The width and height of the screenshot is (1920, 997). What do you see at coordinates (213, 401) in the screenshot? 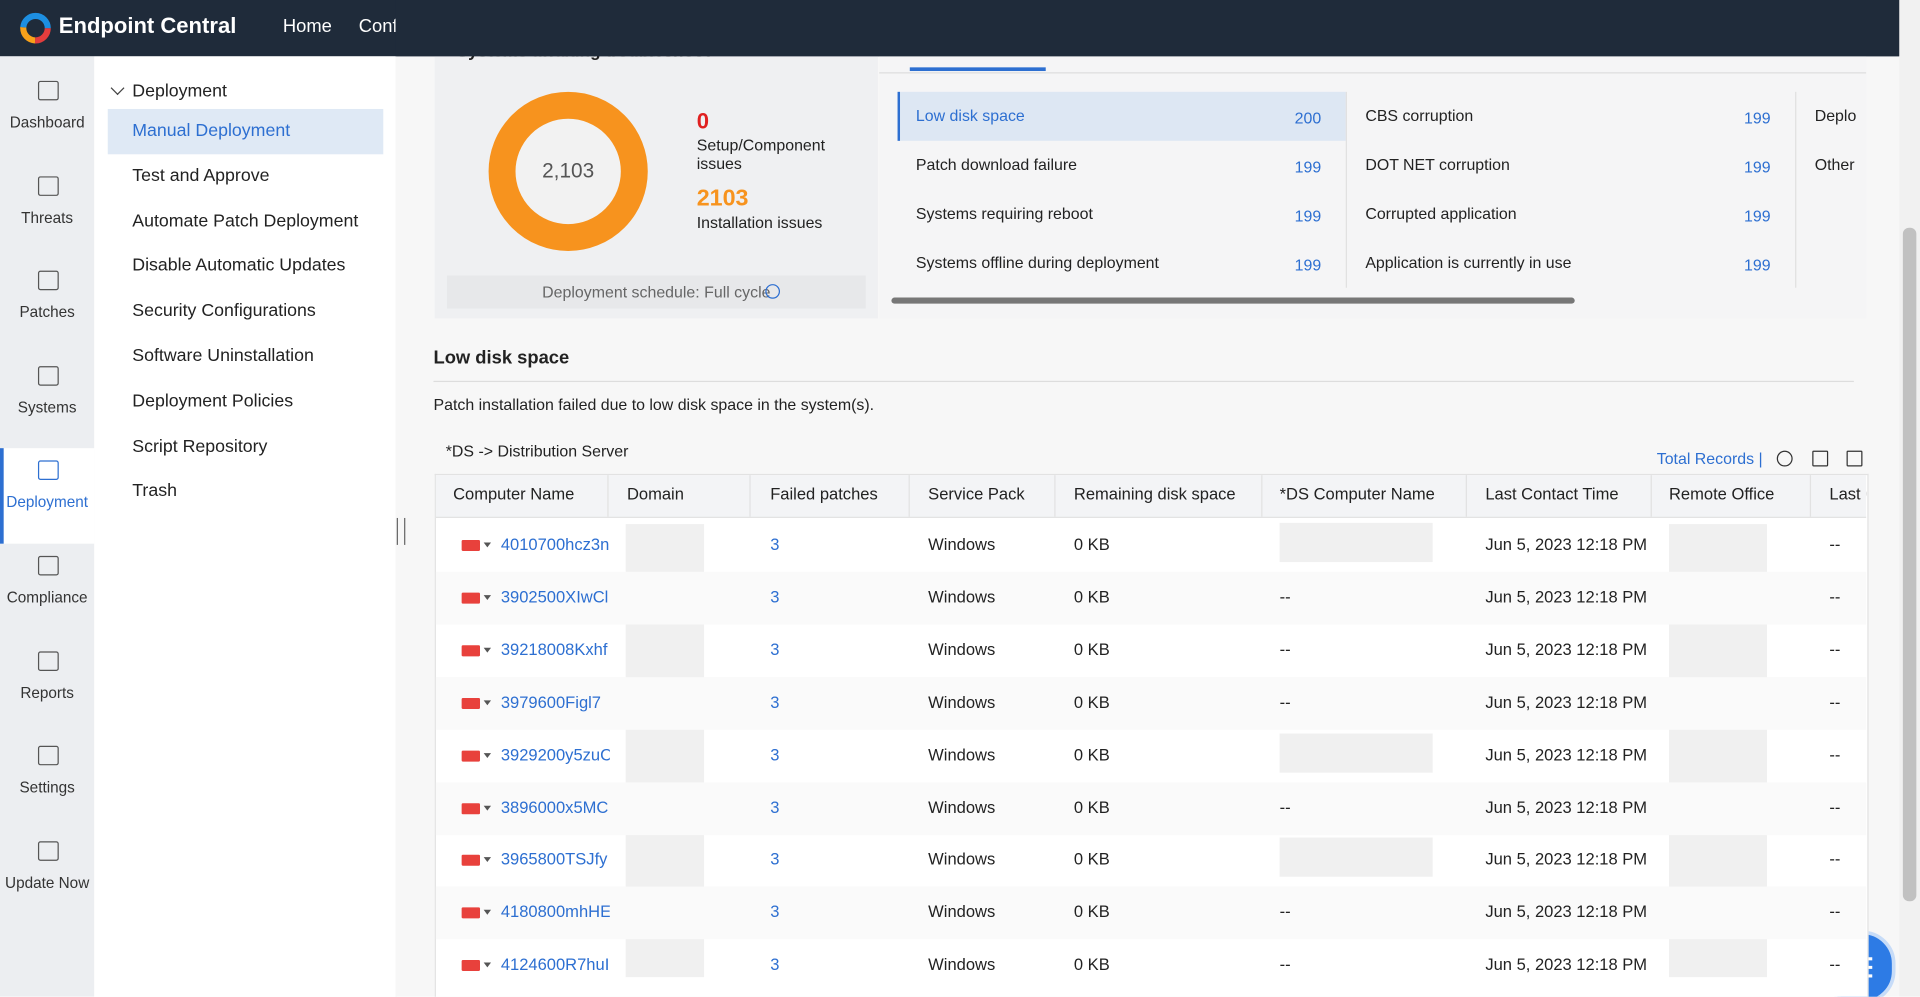
I see `subnav-item: Deployment Policies` at bounding box center [213, 401].